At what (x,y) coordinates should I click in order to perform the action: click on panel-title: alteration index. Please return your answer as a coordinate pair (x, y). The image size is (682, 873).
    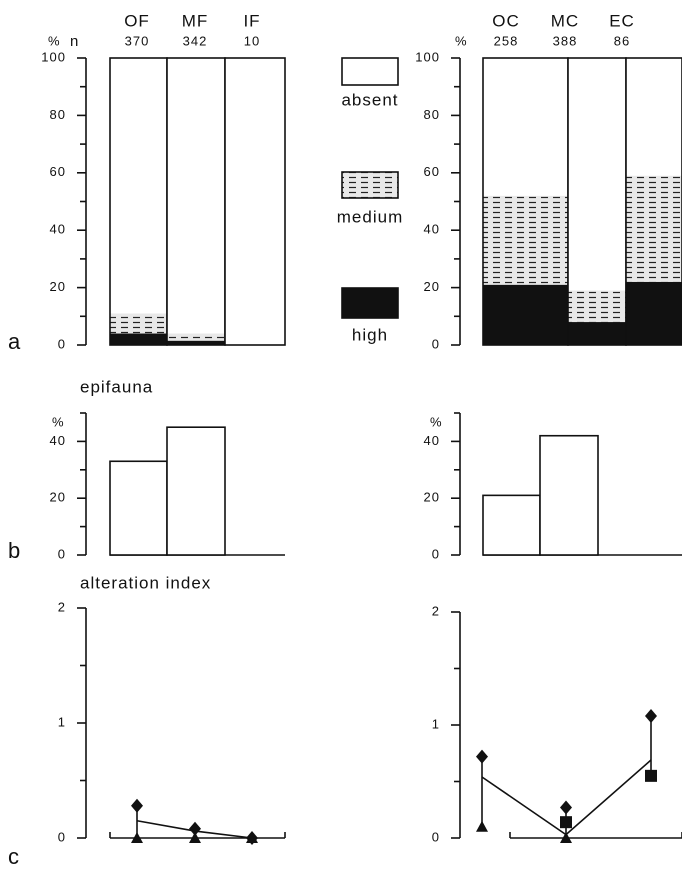
    Looking at the image, I should click on (145, 582).